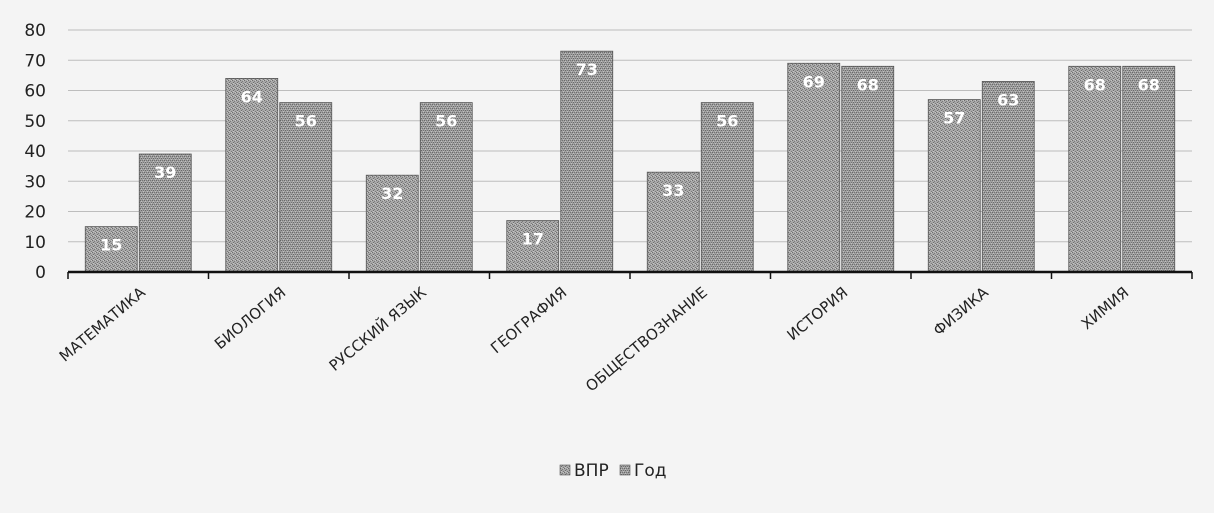 Image resolution: width=1214 pixels, height=513 pixels. I want to click on data-label: 33, so click(673, 190).